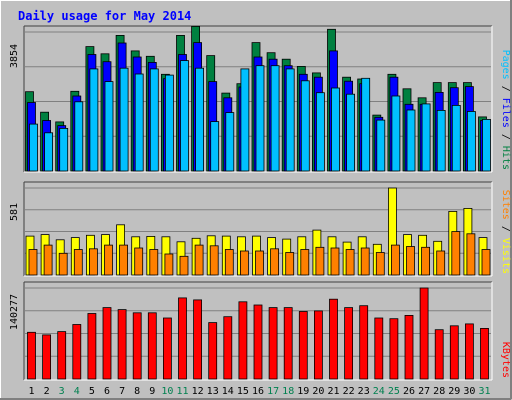  I want to click on panel-kbytes-axis-legend: KBytes, so click(505, 360).